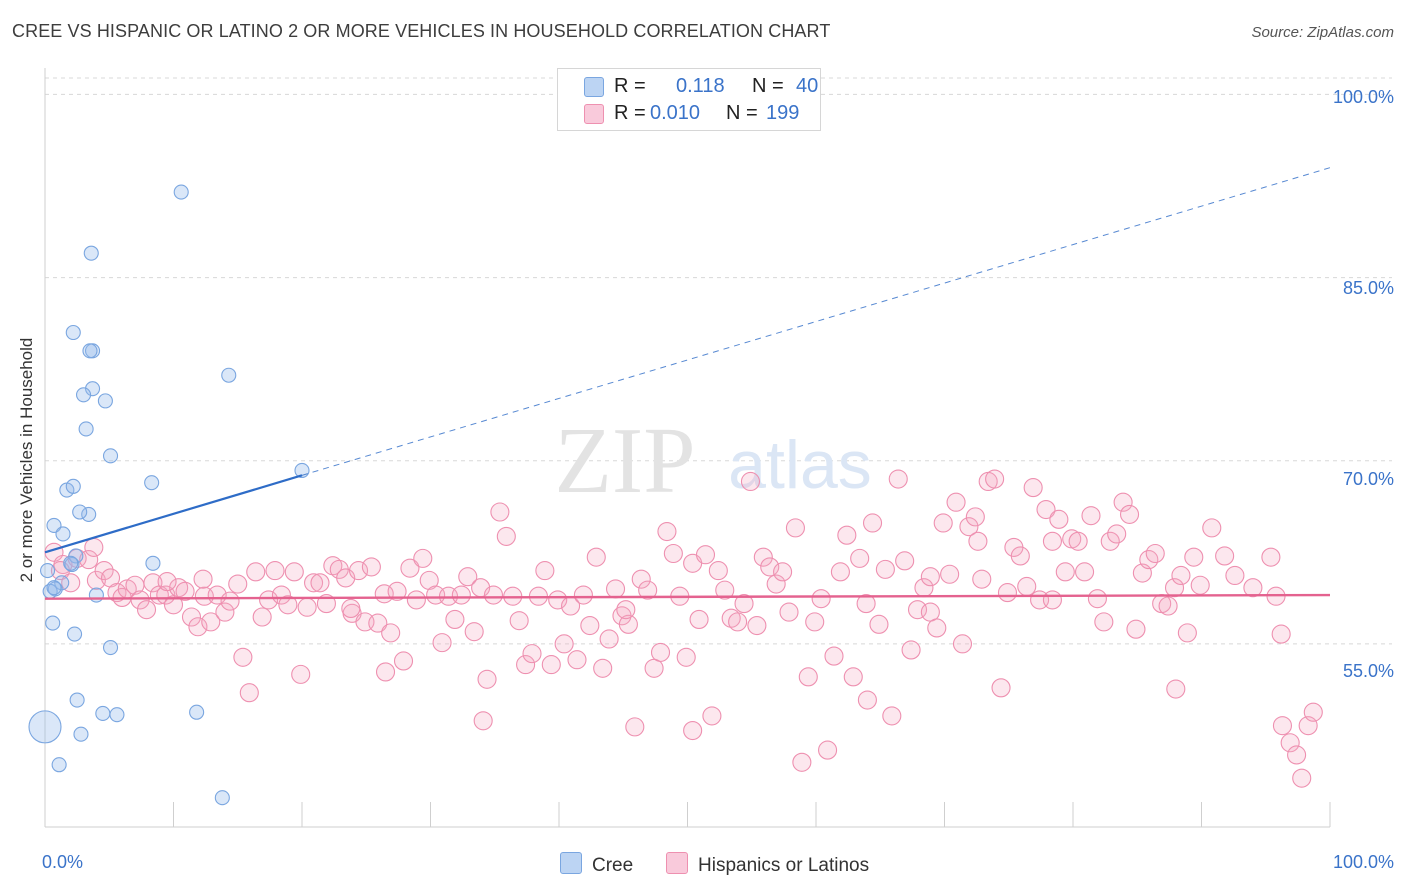 The height and width of the screenshot is (892, 1406). I want to click on bottom-legend-swatch-cree, so click(571, 863).